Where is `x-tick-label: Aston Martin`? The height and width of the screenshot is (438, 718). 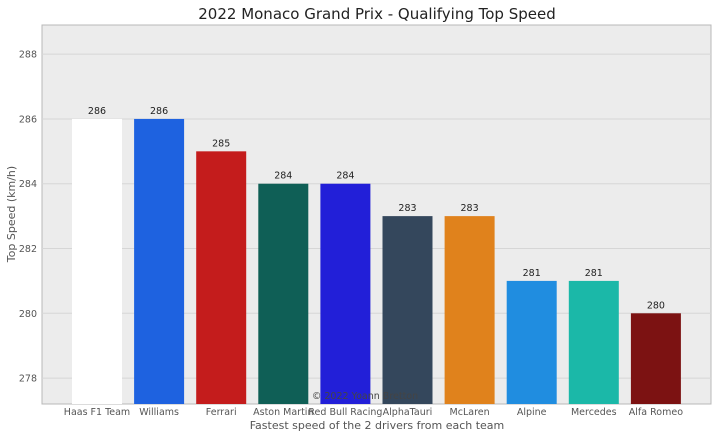
x-tick-label: Aston Martin is located at coordinates (283, 412).